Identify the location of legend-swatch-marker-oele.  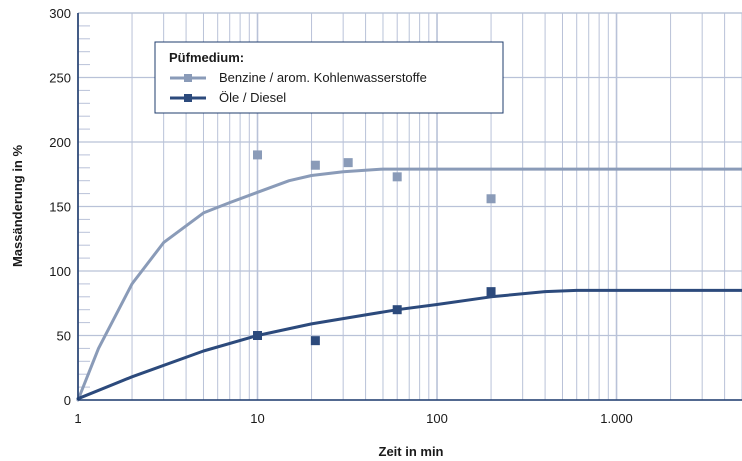
(188, 98).